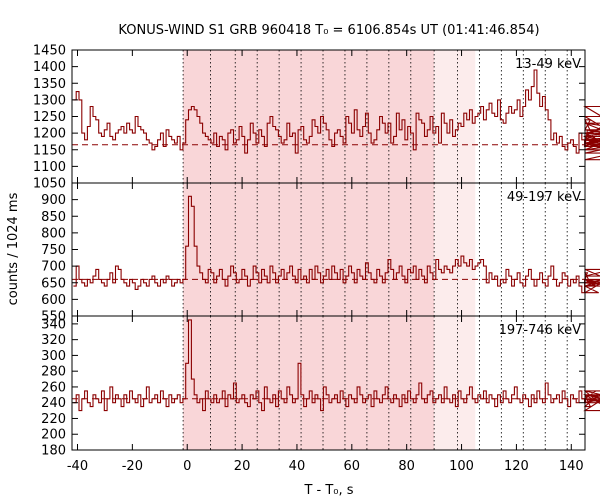 Image resolution: width=600 pixels, height=500 pixels. What do you see at coordinates (49, 67) in the screenshot?
I see `y-tick-label: 1400` at bounding box center [49, 67].